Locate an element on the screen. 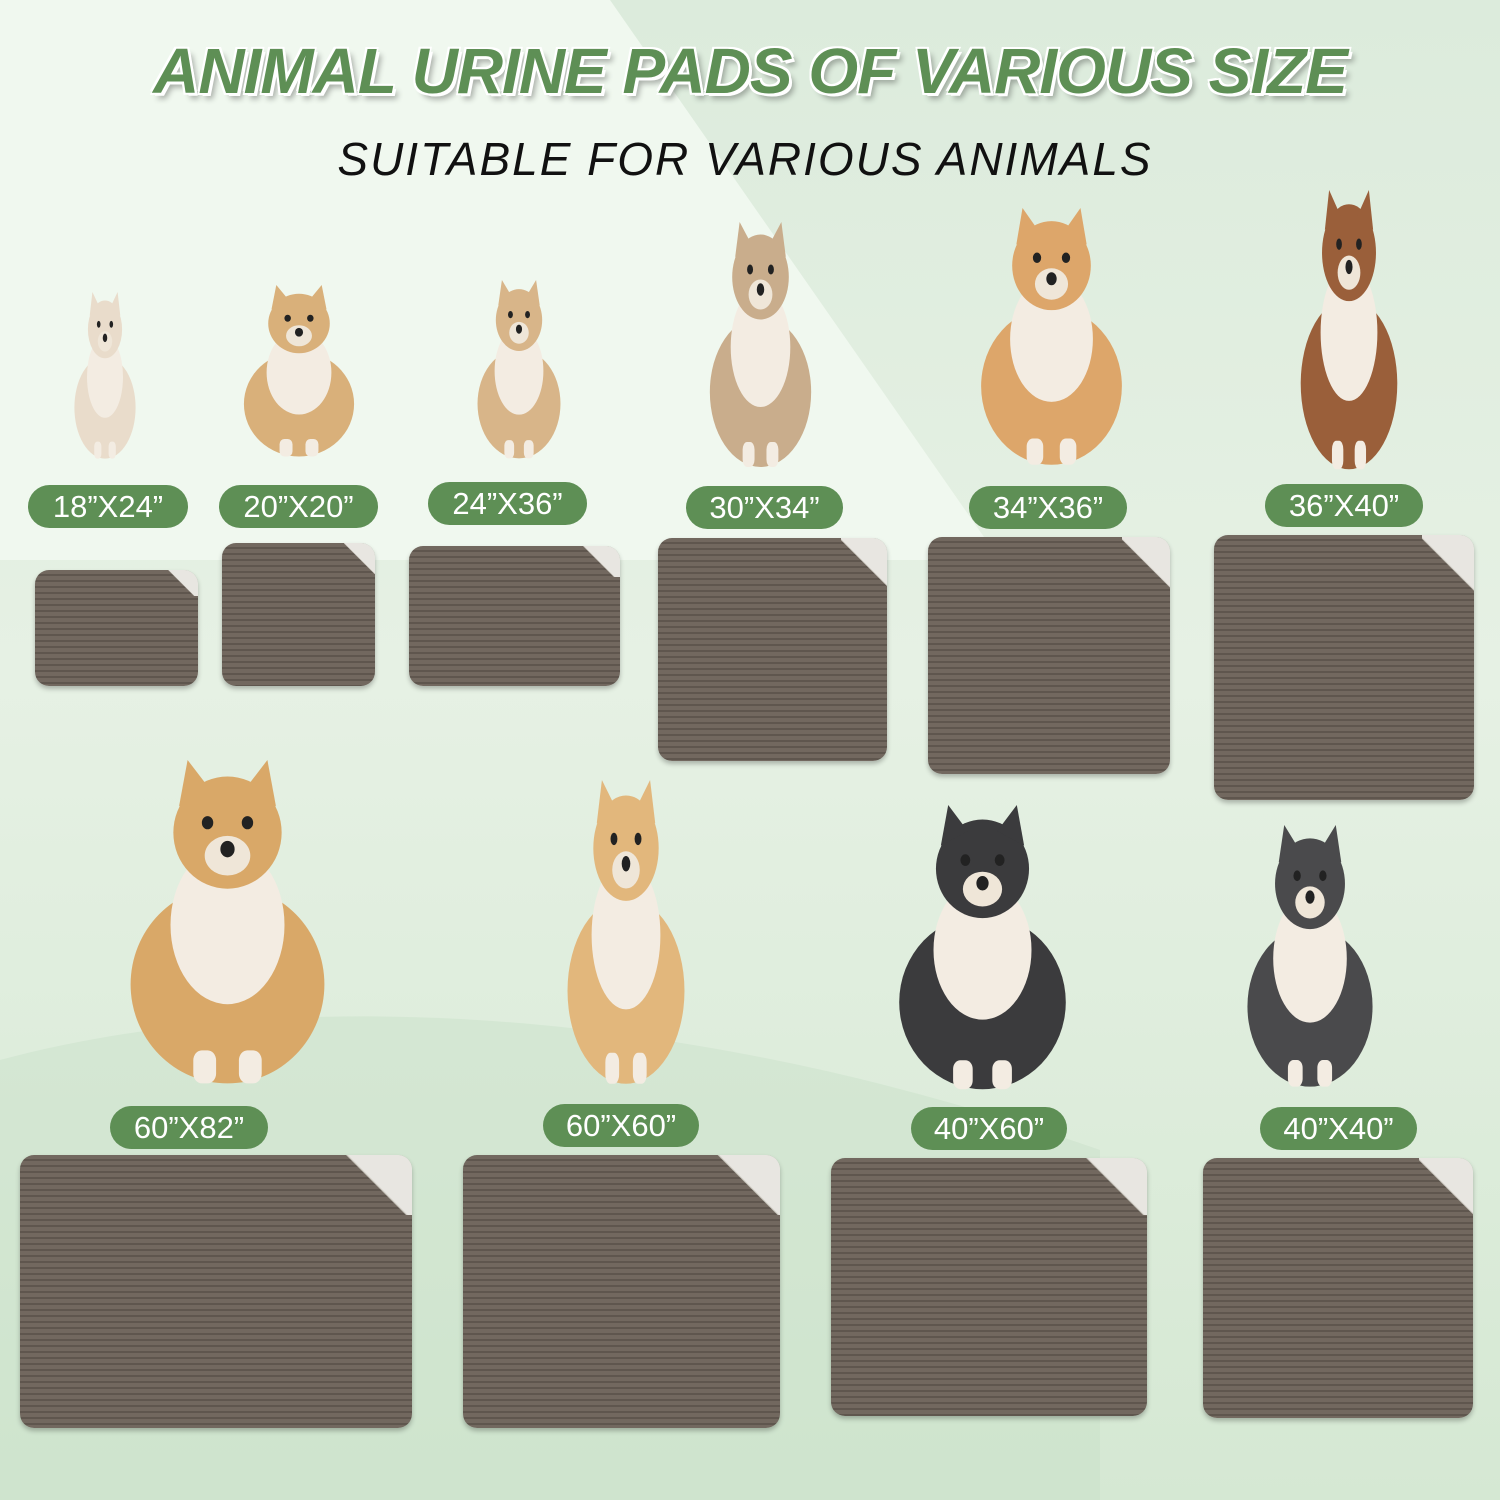 The width and height of the screenshot is (1500, 1500). size-label: 18”X24” is located at coordinates (108, 506).